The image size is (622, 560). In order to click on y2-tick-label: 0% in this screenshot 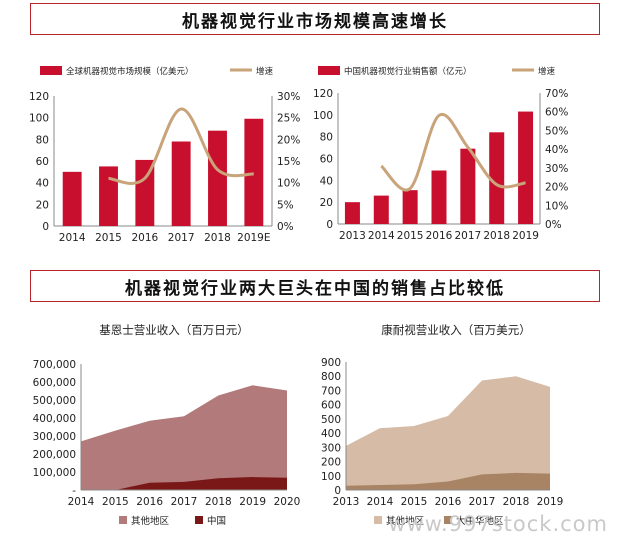, I will do `click(553, 225)`.